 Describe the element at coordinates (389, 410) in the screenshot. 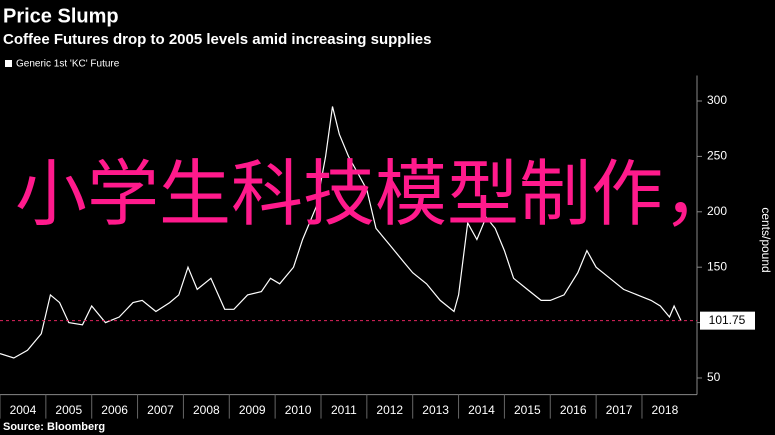

I see `x-tick-label: 2012` at that location.